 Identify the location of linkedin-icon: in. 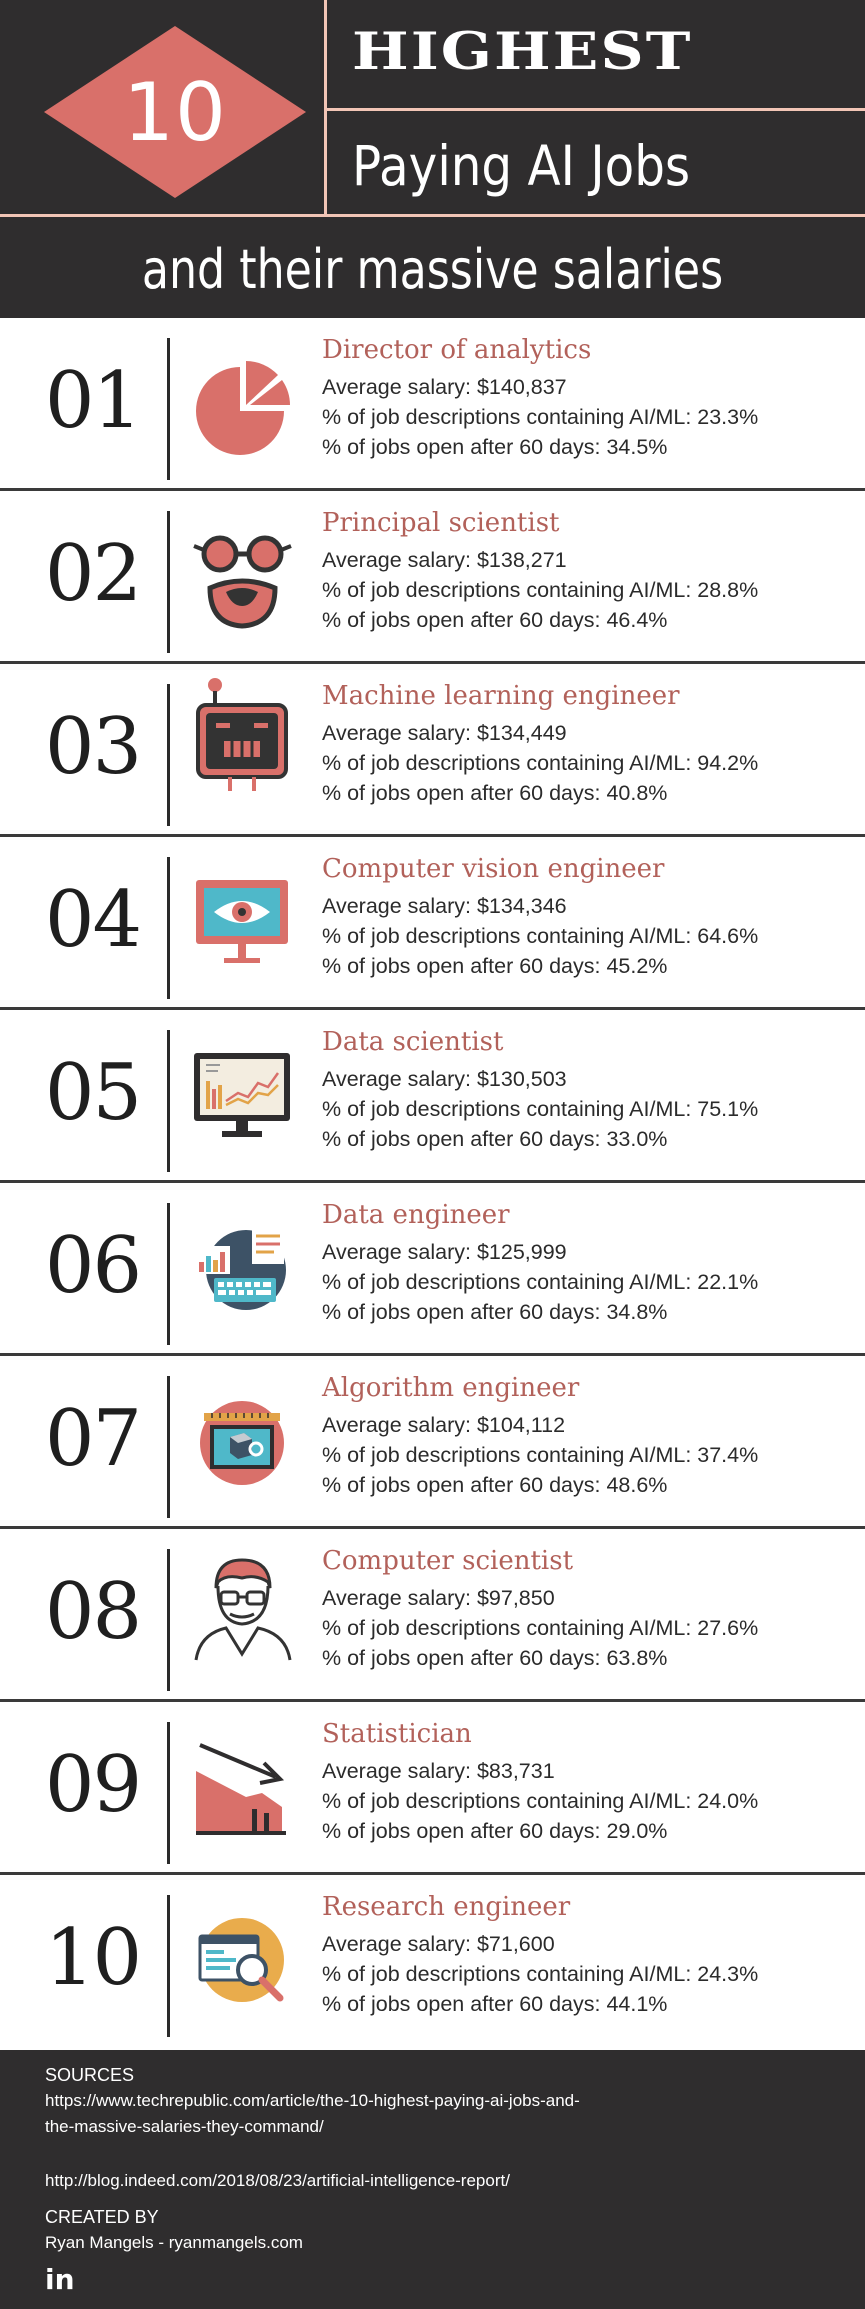
(60, 2279).